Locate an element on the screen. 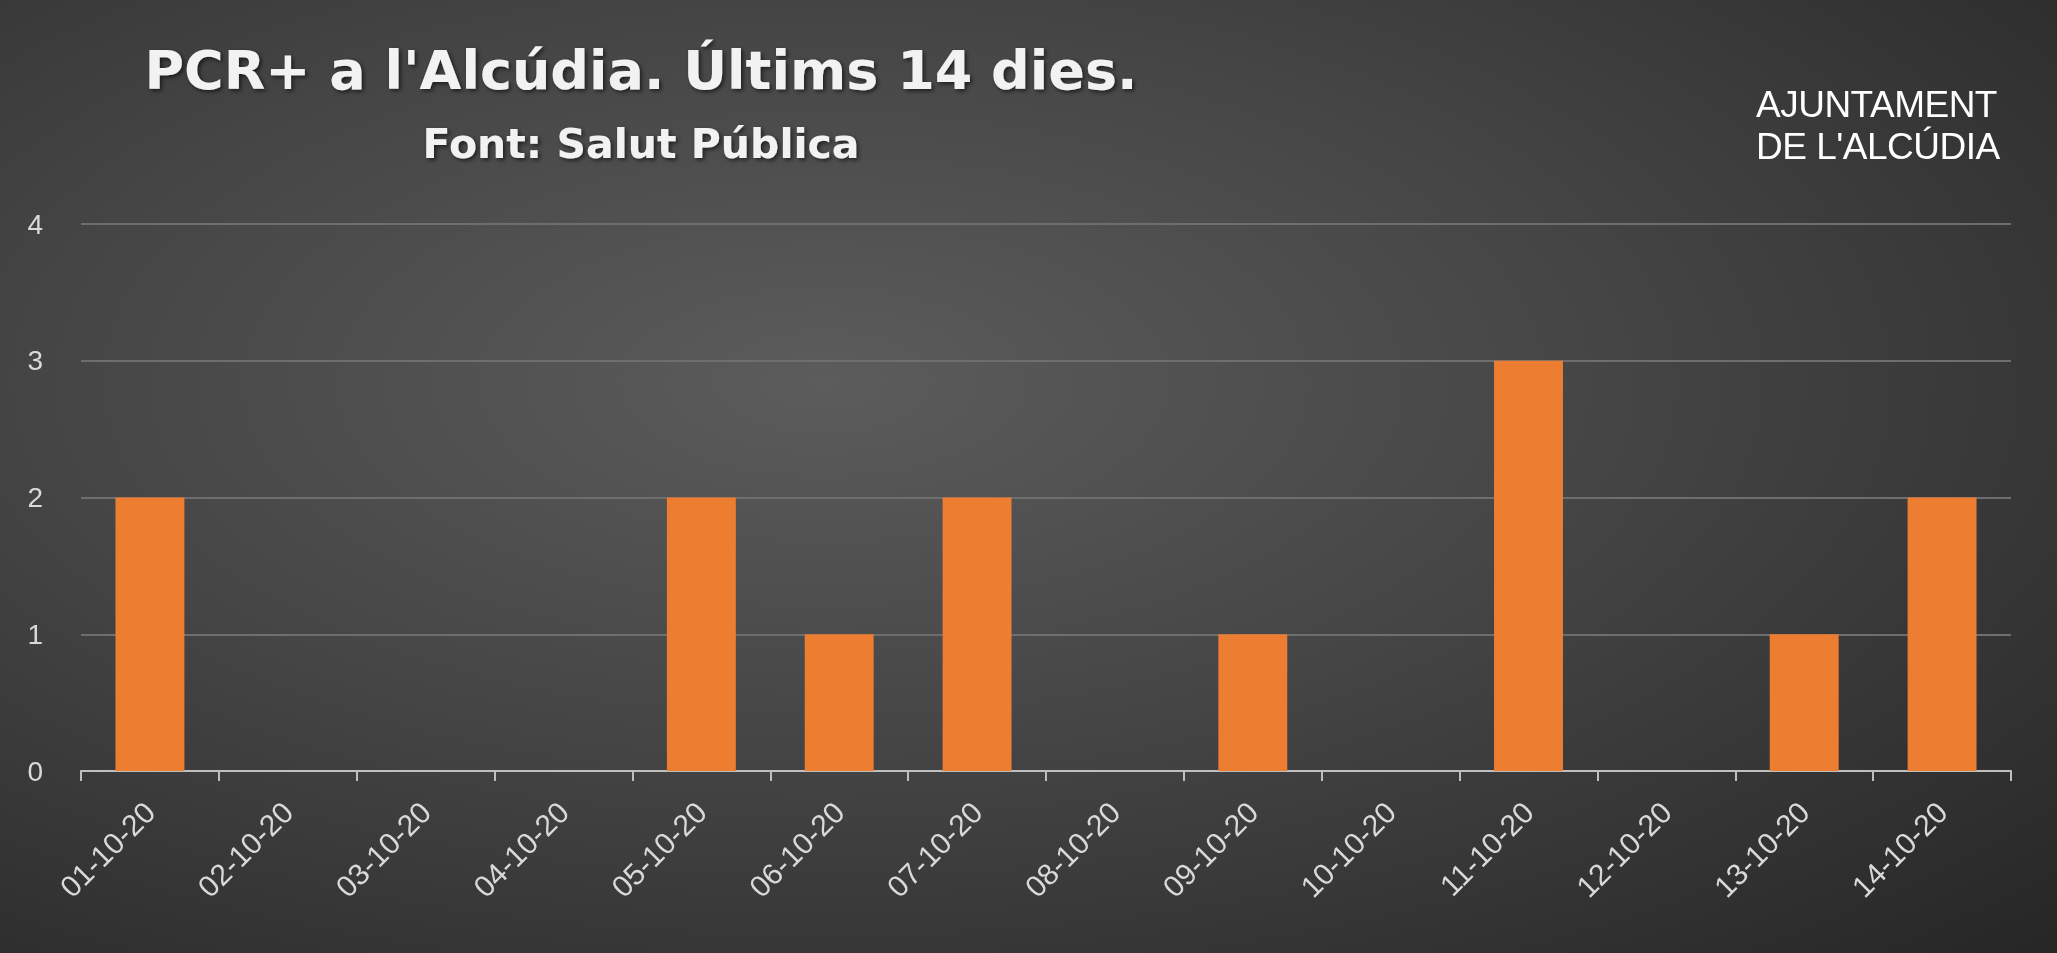 The height and width of the screenshot is (953, 2057). y-tick-label: 1 is located at coordinates (35, 634).